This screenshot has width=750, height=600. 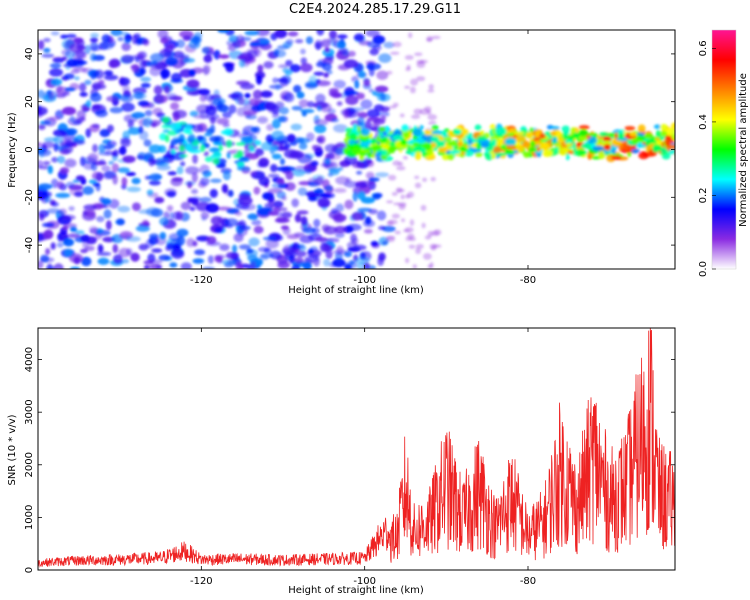 What do you see at coordinates (29, 570) in the screenshot?
I see `y-tick-label: 0` at bounding box center [29, 570].